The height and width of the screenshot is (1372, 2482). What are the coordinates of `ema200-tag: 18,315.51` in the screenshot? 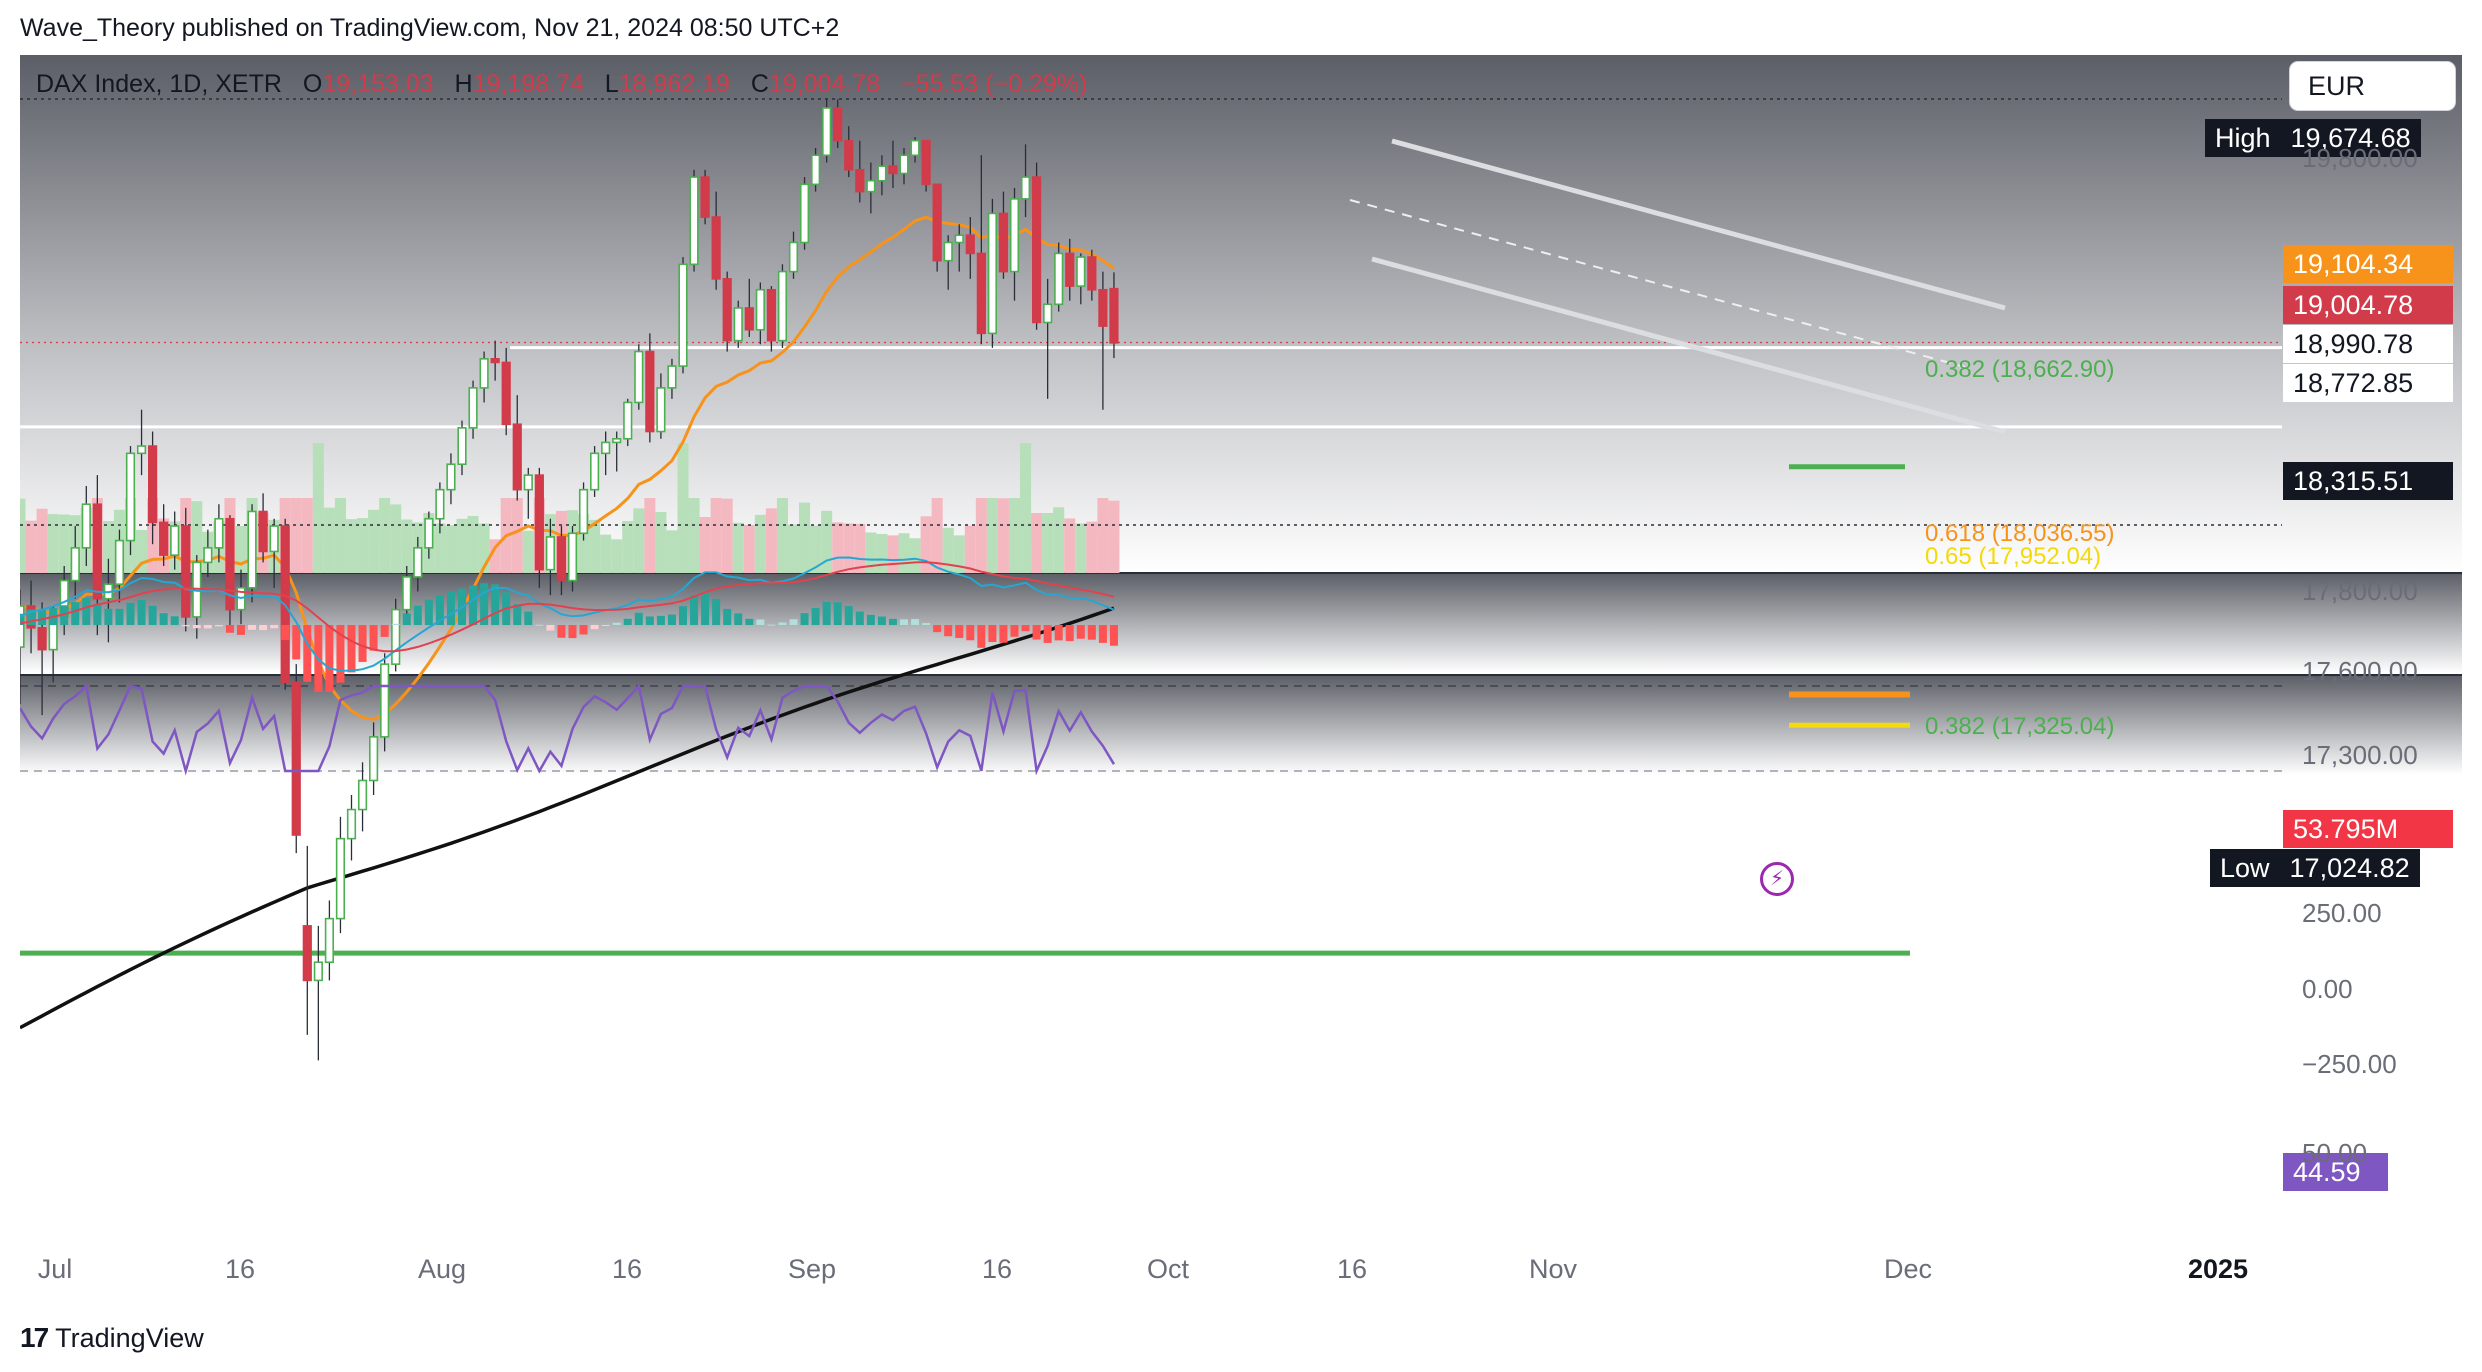 It's located at (2368, 481).